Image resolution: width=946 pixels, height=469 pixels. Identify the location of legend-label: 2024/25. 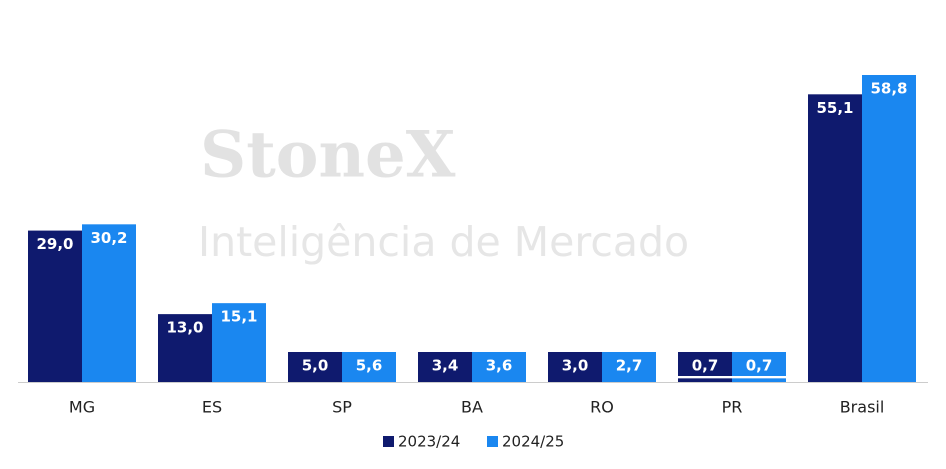
(533, 442).